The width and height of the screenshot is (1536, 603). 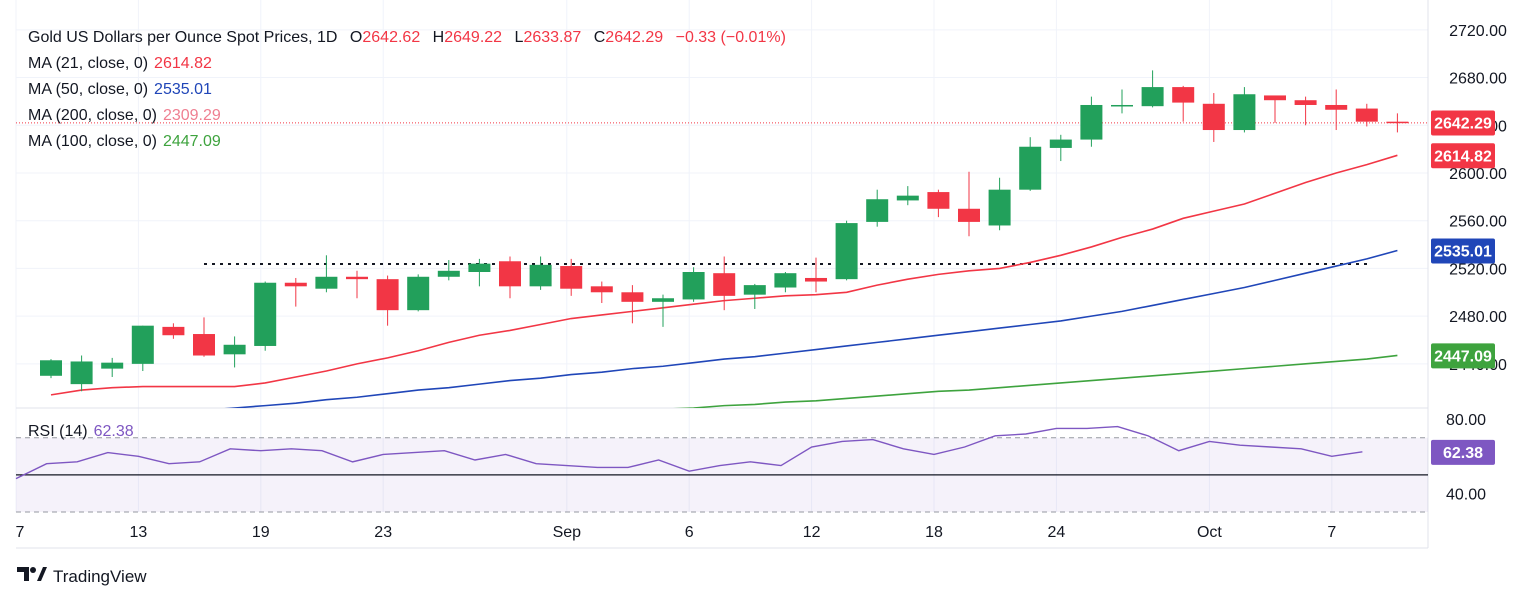 I want to click on ma100-legend: MA (100, close, 0) 2447.09, so click(x=124, y=142).